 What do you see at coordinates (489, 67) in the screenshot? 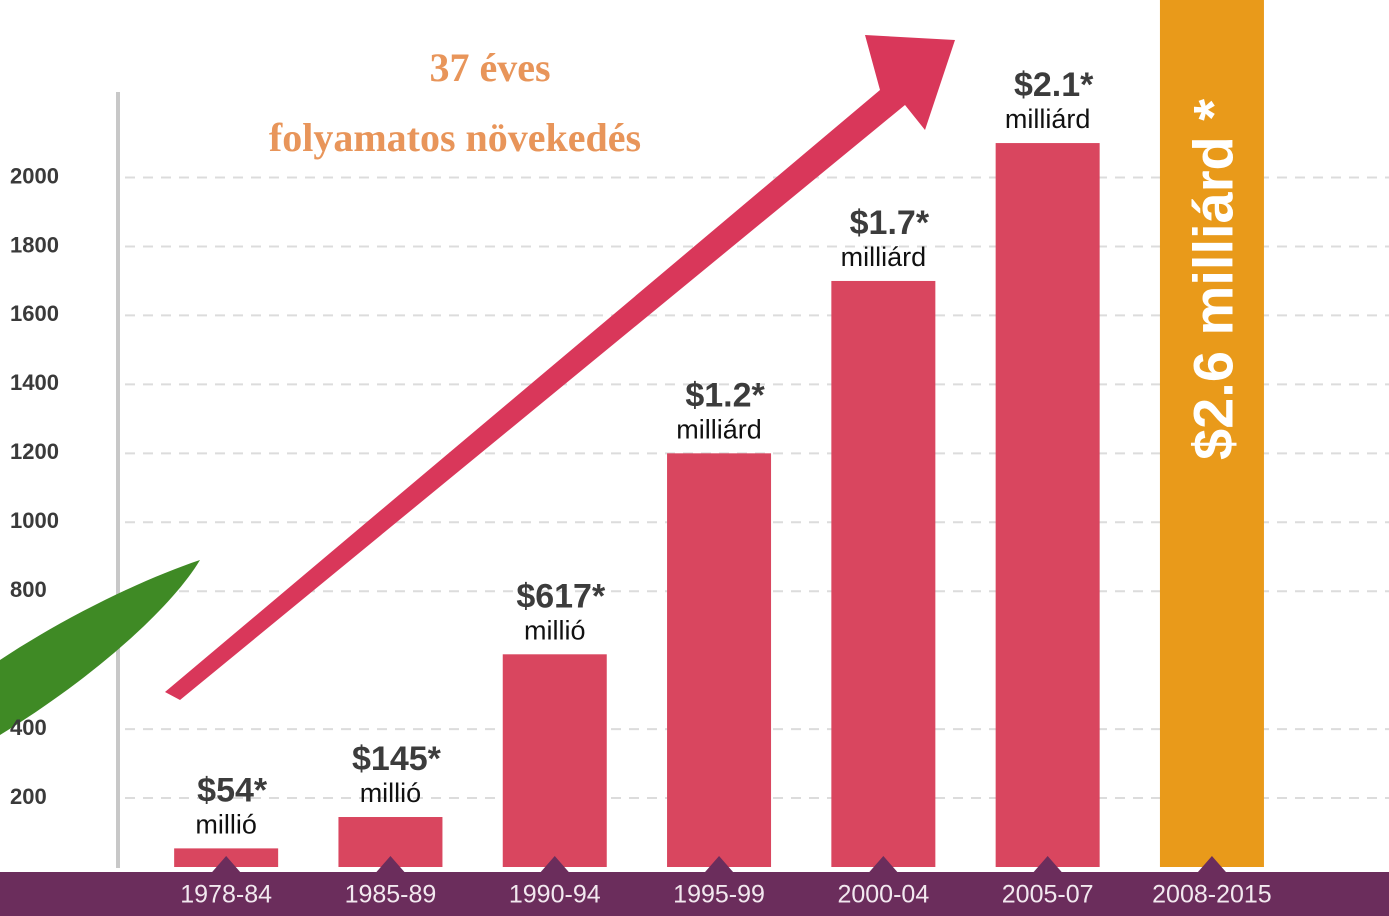
I see `chart-title: 37 éves` at bounding box center [489, 67].